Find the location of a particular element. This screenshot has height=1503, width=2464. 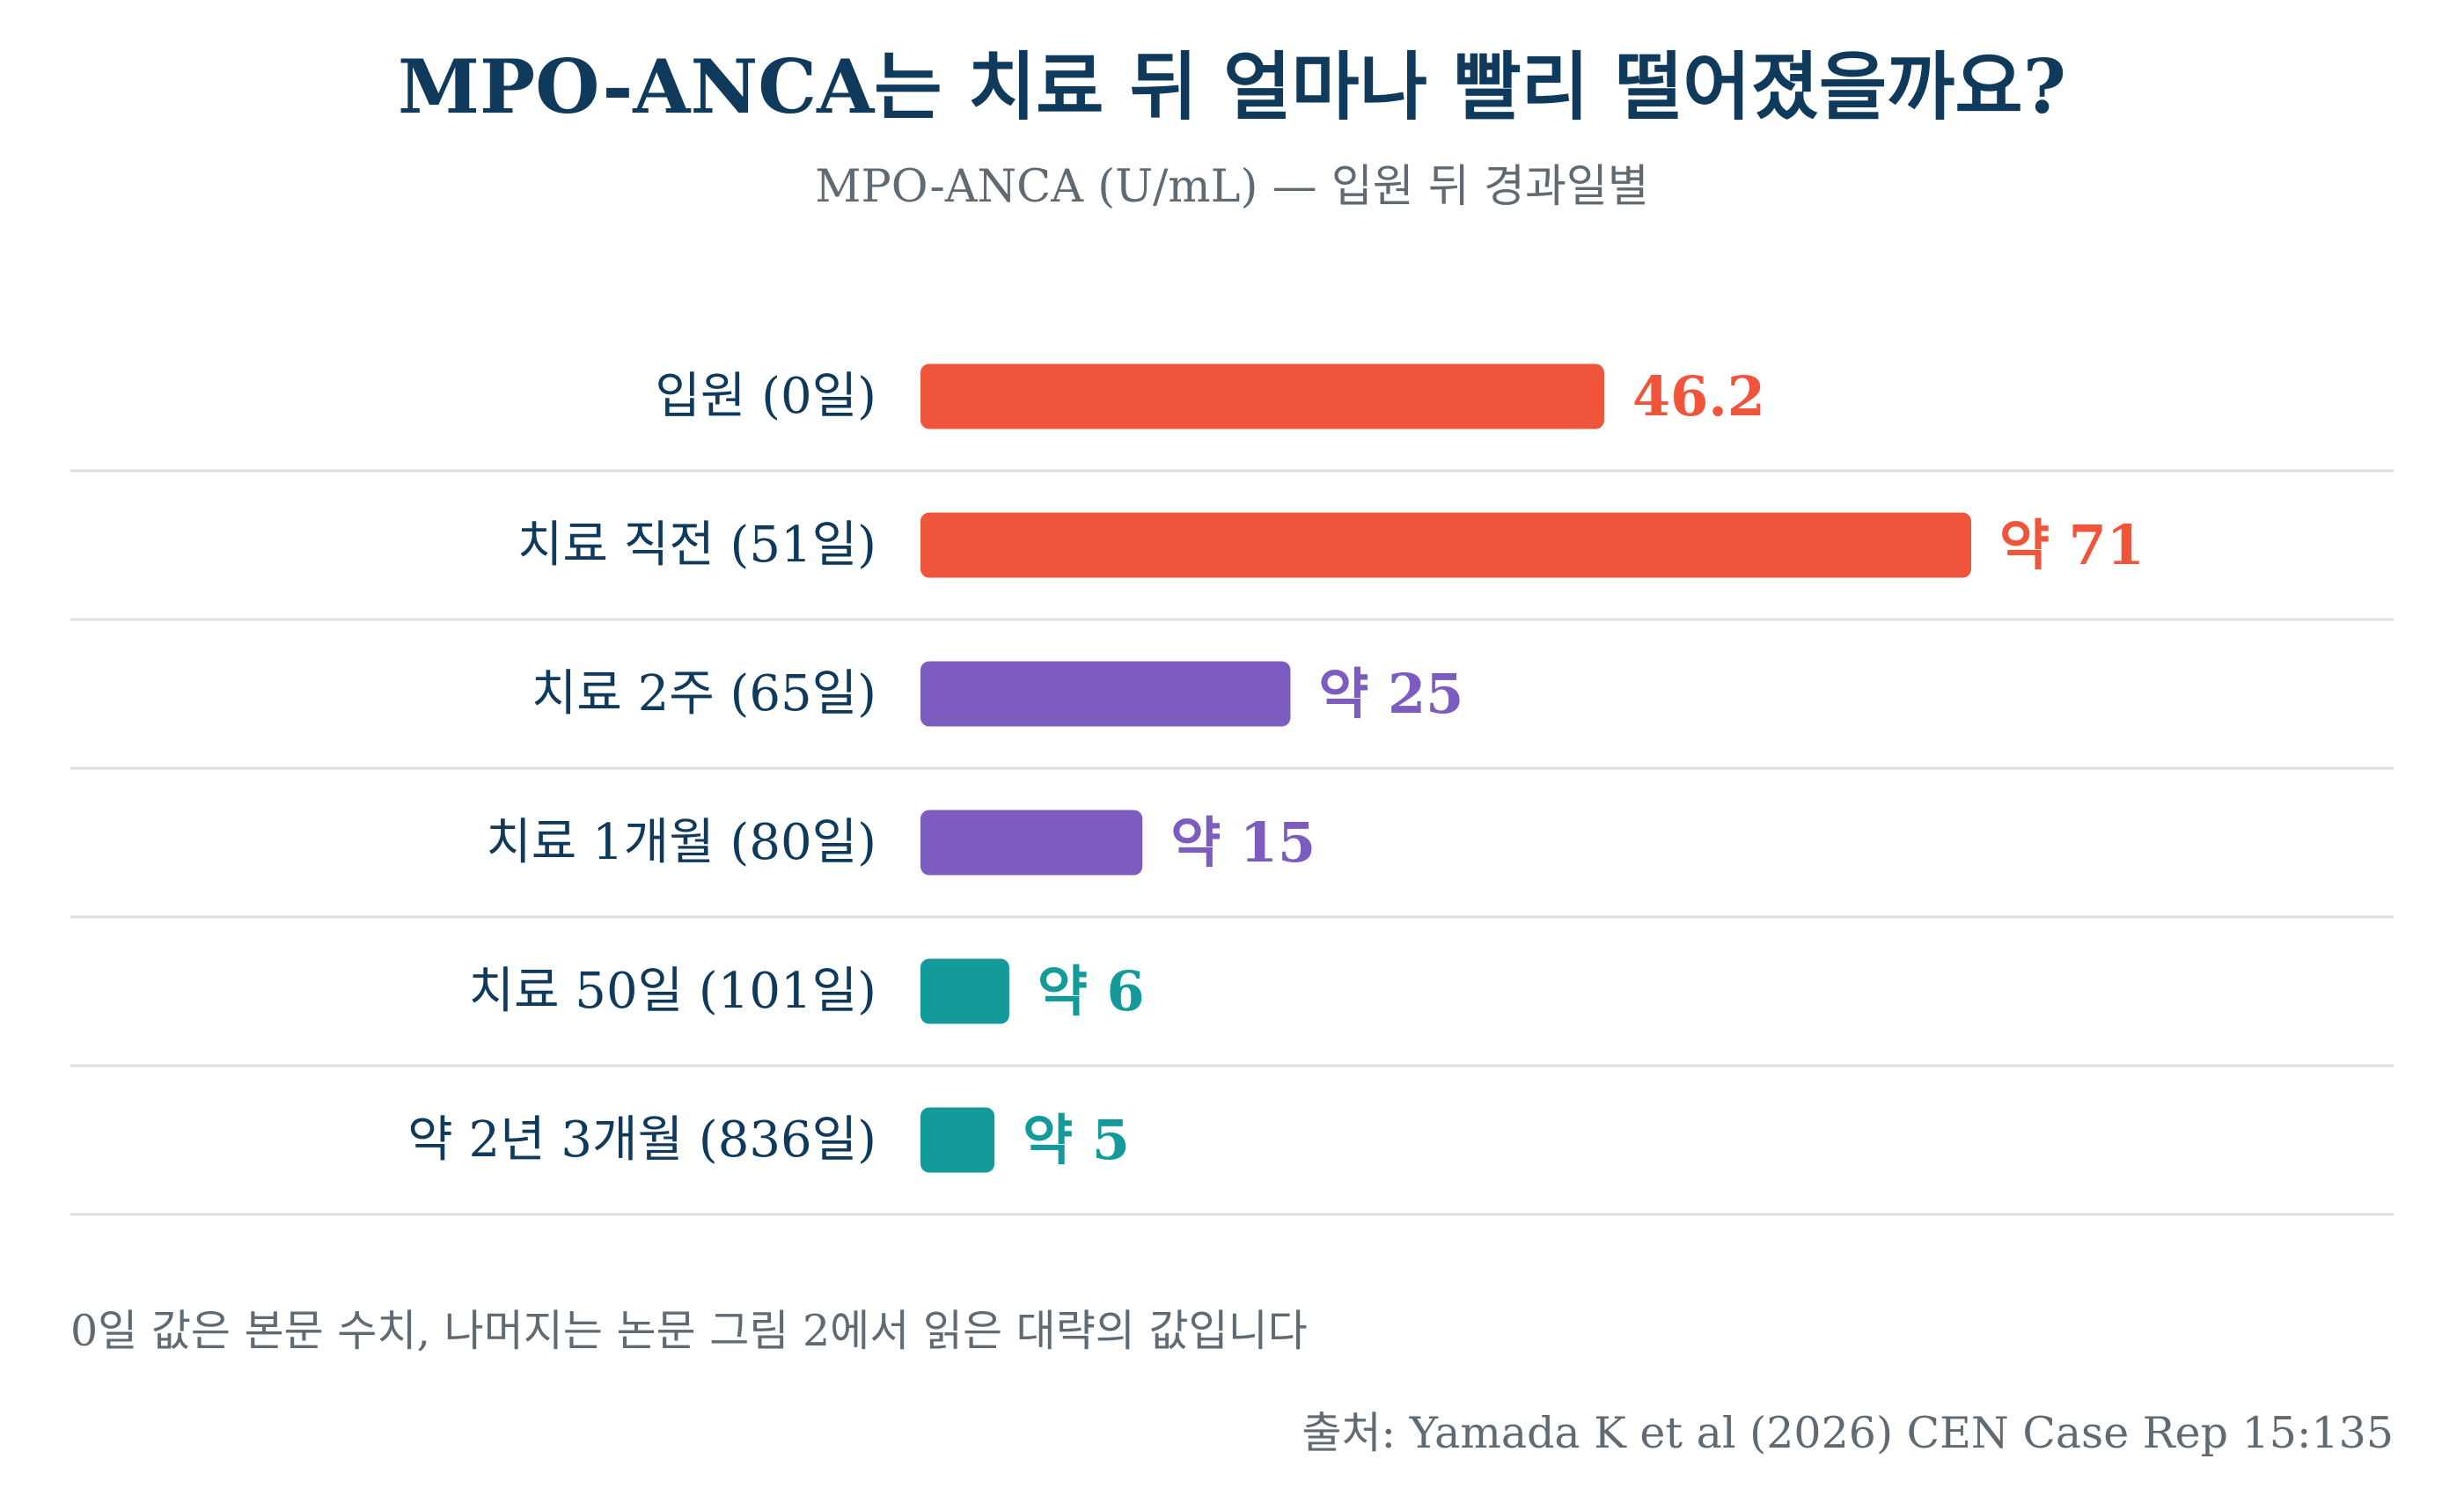

value-label: 46.2 is located at coordinates (1699, 397).